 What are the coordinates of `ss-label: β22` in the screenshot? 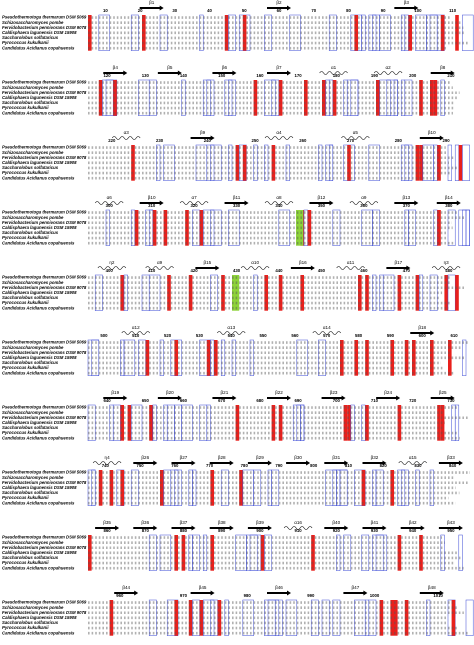 It's located at (279, 392).